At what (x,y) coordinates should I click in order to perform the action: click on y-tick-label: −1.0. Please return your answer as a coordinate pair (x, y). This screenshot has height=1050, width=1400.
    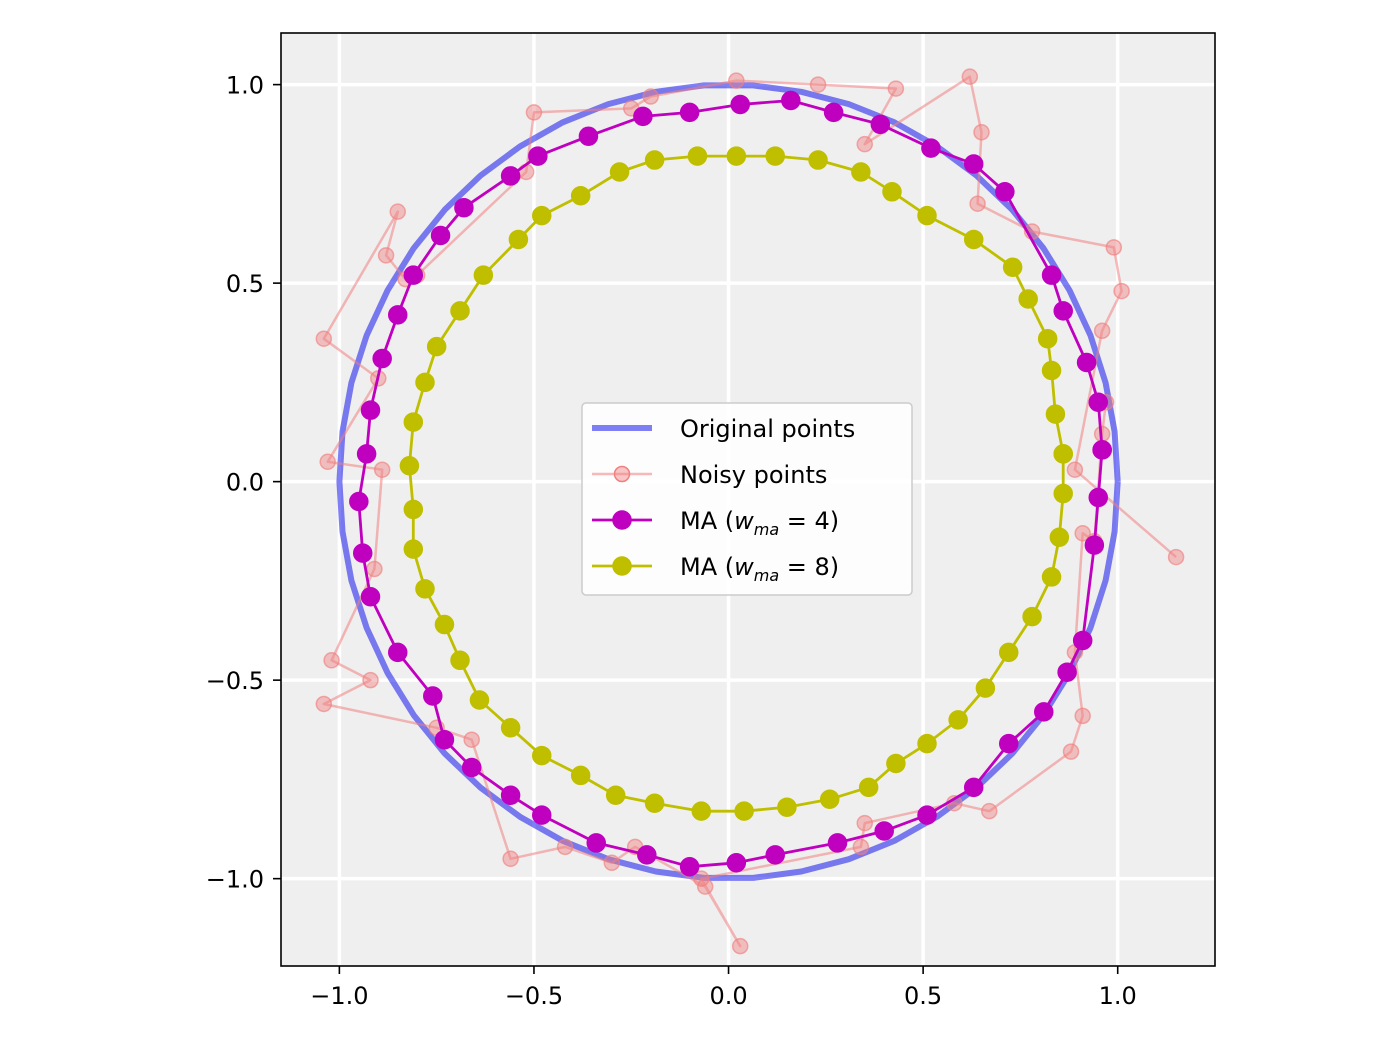
    Looking at the image, I should click on (235, 880).